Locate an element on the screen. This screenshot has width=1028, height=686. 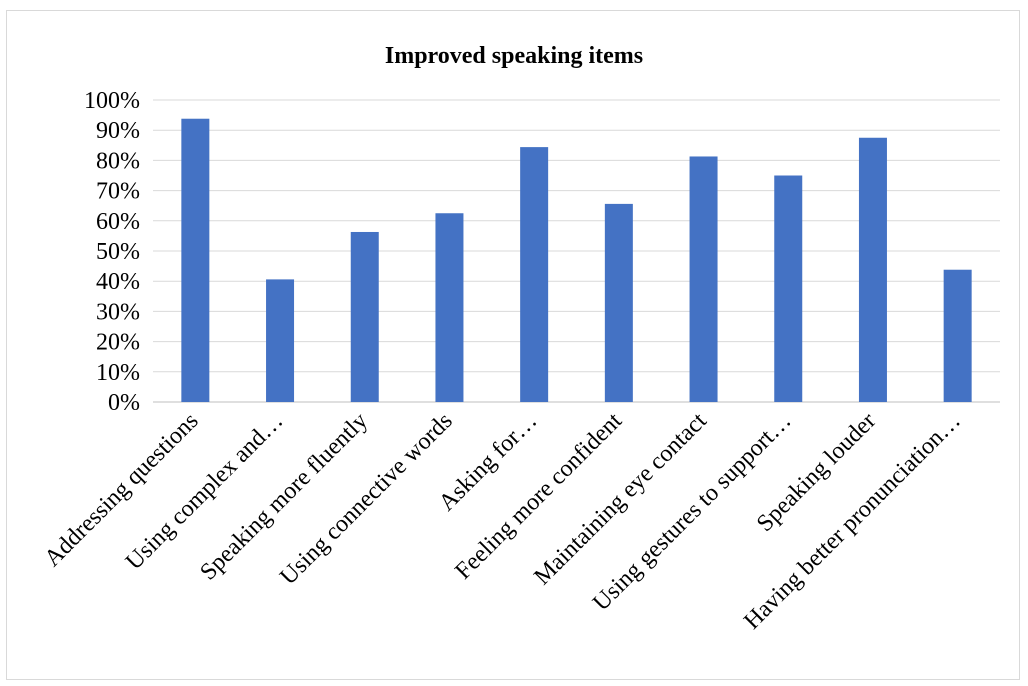
y-tick-label: 70% is located at coordinates (118, 192).